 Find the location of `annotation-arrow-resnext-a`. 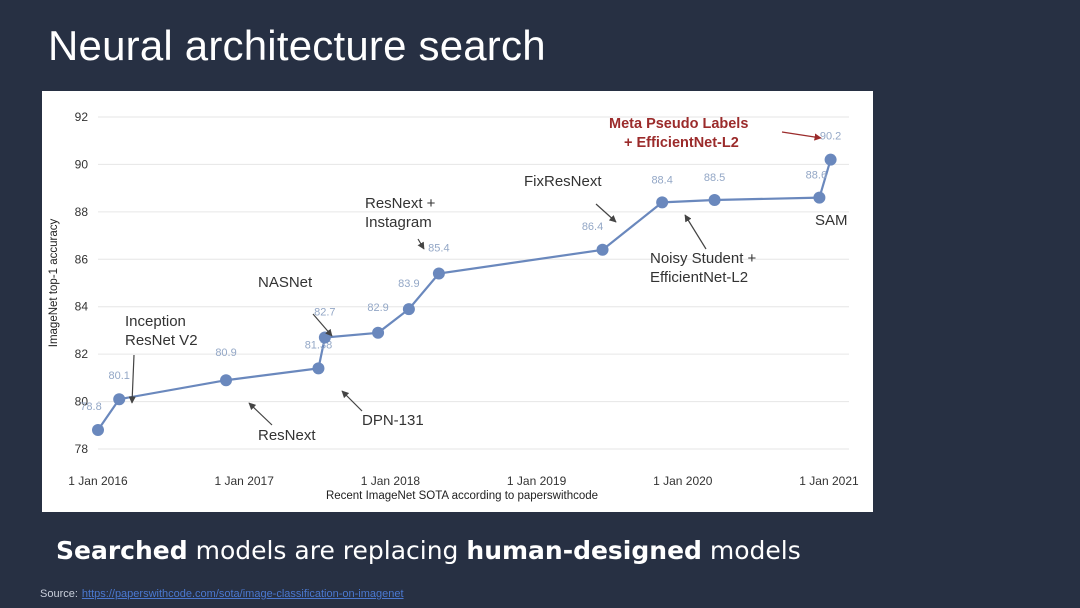

annotation-arrow-resnext-a is located at coordinates (260, 414).